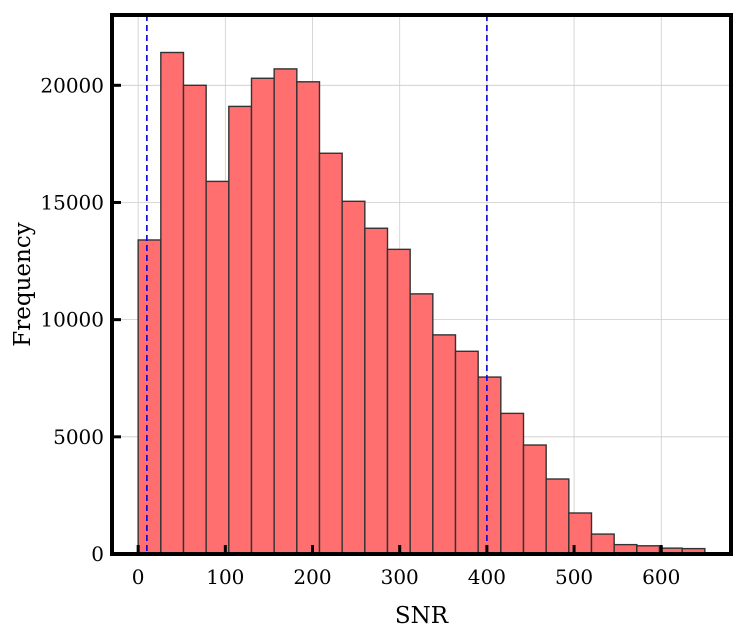 Image resolution: width=746 pixels, height=641 pixels. Describe the element at coordinates (422, 616) in the screenshot. I see `x-axis-label: SNR` at that location.